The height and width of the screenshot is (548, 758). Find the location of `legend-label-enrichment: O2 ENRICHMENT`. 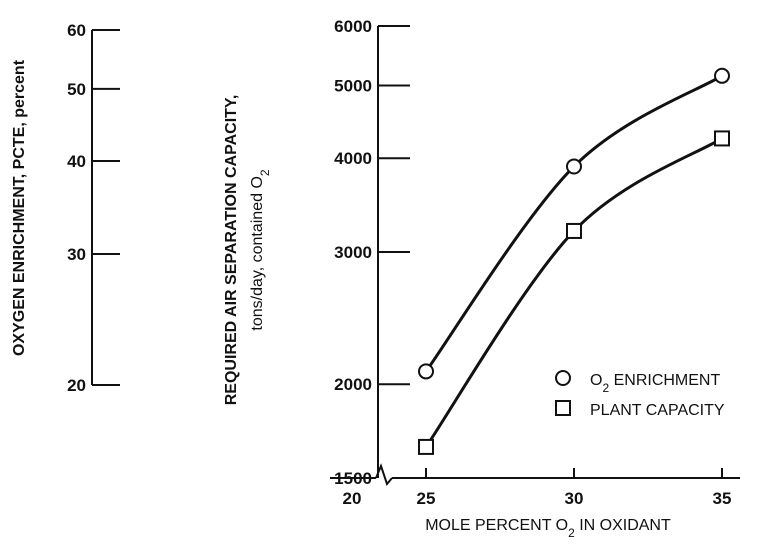

legend-label-enrichment: O2 ENRICHMENT is located at coordinates (655, 383).